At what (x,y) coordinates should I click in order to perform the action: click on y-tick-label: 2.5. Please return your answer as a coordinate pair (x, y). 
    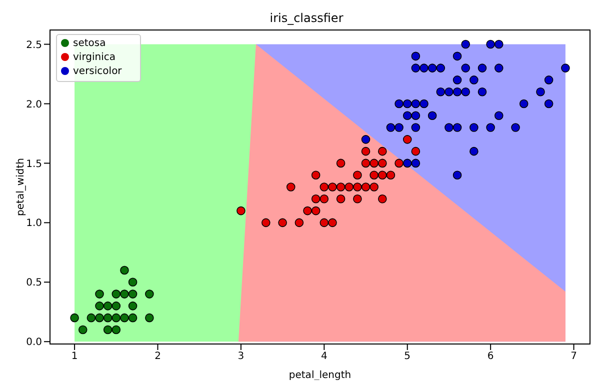
    Looking at the image, I should click on (34, 45).